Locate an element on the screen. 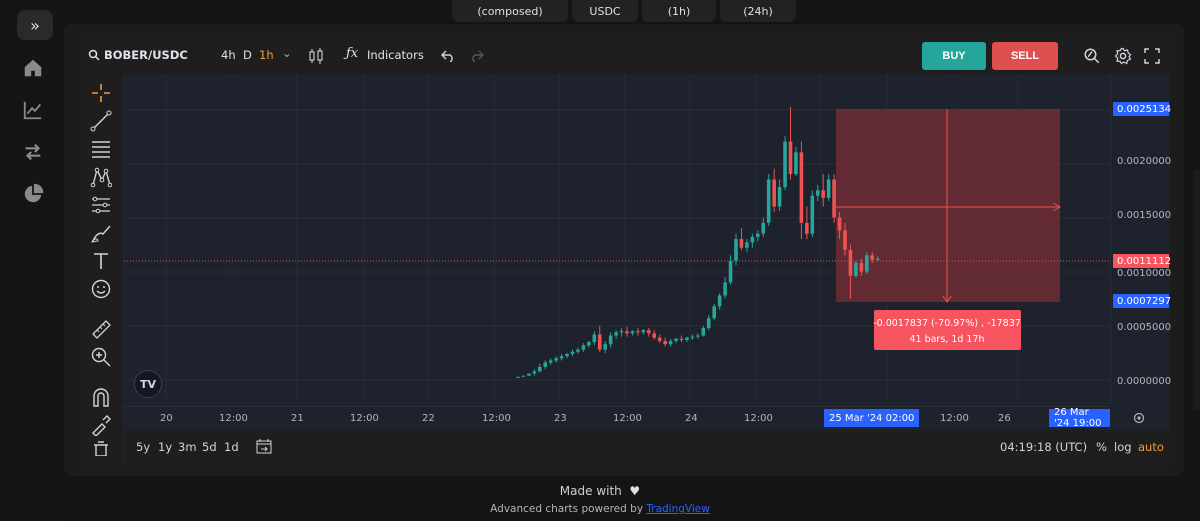 Image resolution: width=1200 pixels, height=521 pixels. buy-button: BUY is located at coordinates (954, 56).